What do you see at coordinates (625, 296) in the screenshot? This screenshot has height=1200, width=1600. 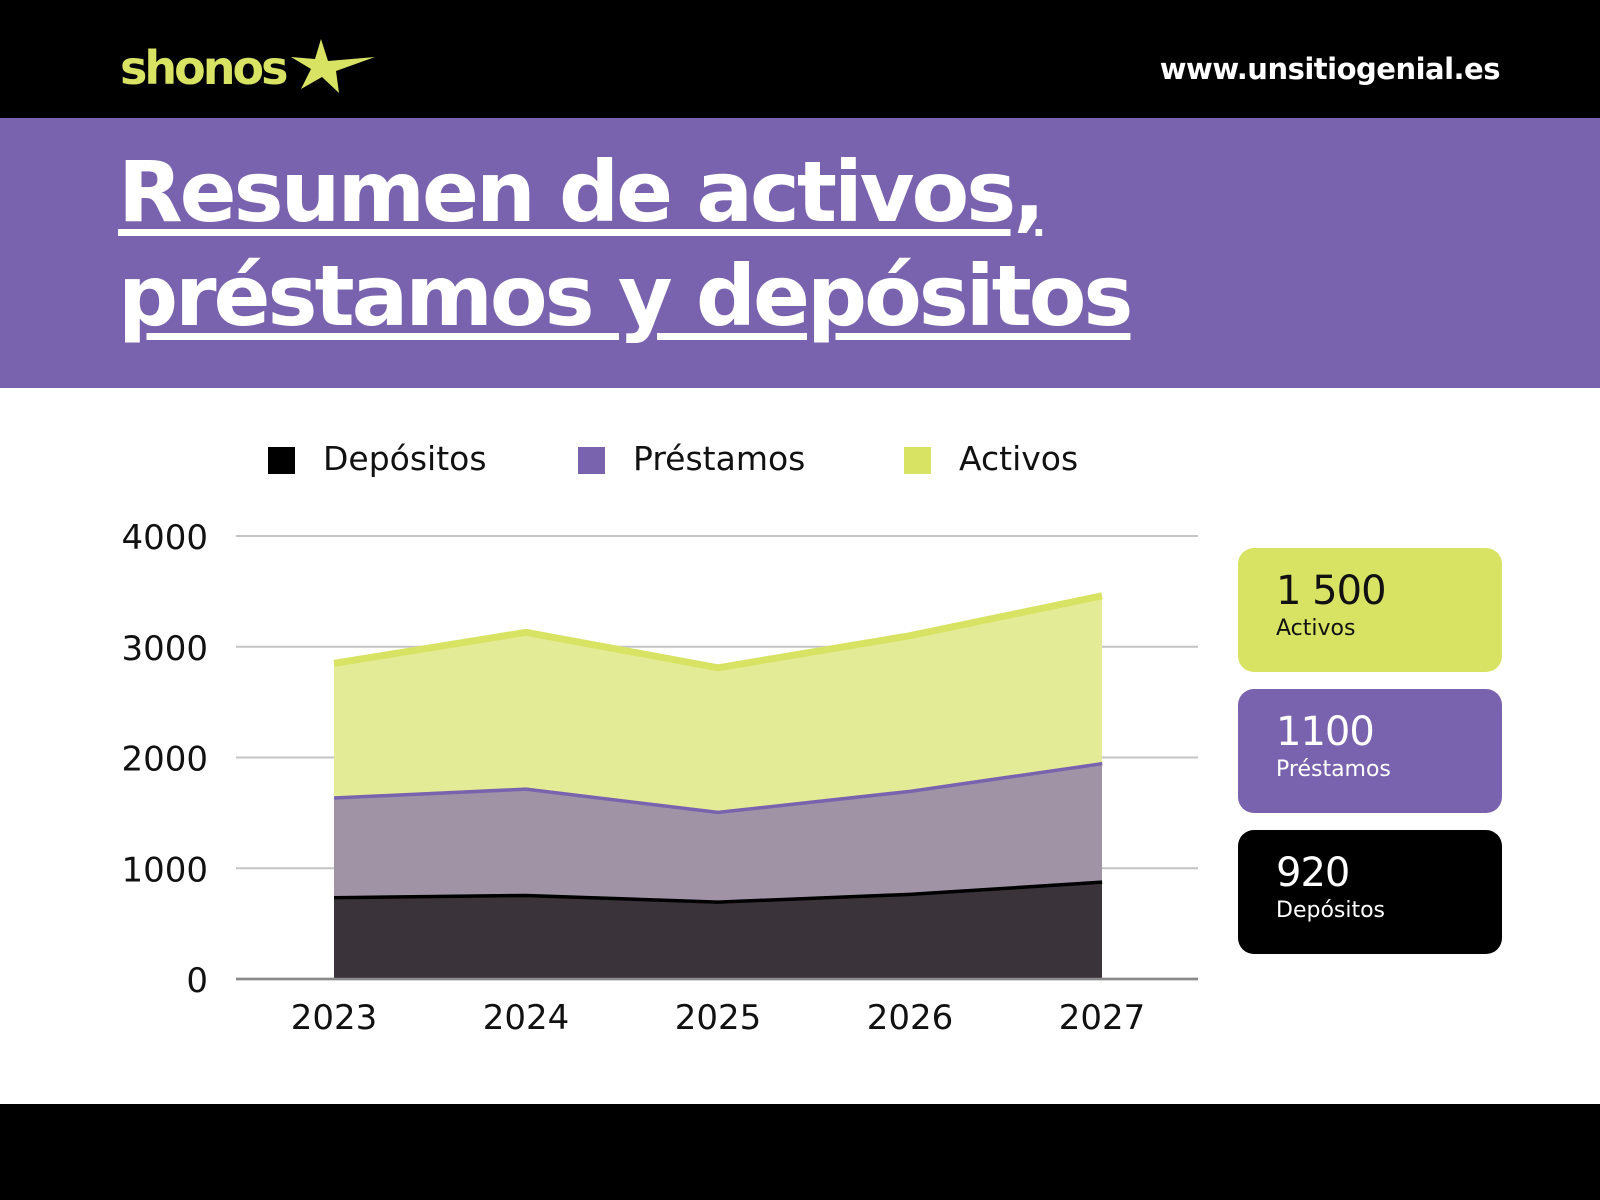 I see `page-title-line-2: préstamos y depósitos` at bounding box center [625, 296].